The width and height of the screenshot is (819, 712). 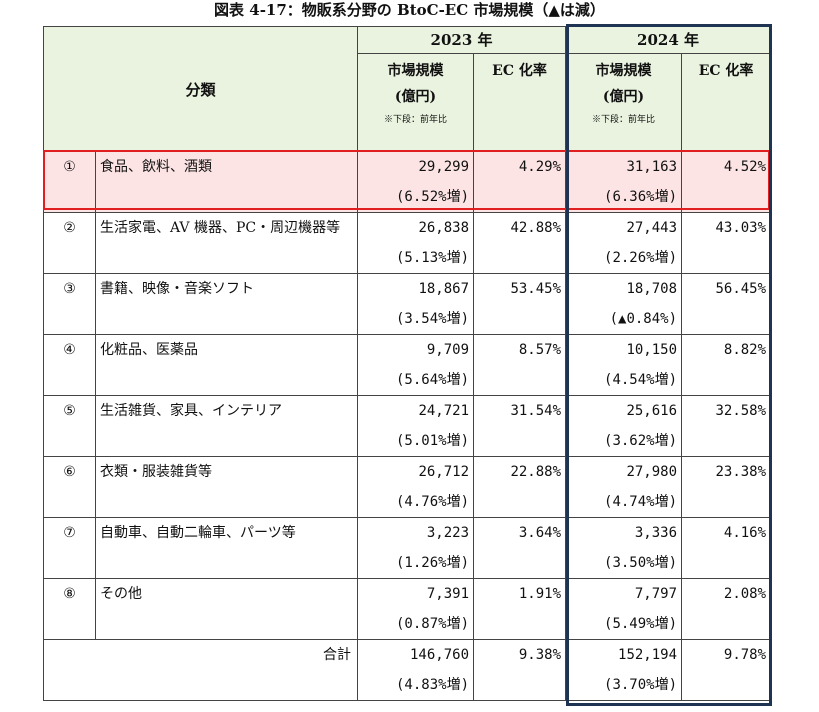 I want to click on market-size-2023: 26,838 (5.13%増), so click(x=416, y=243).